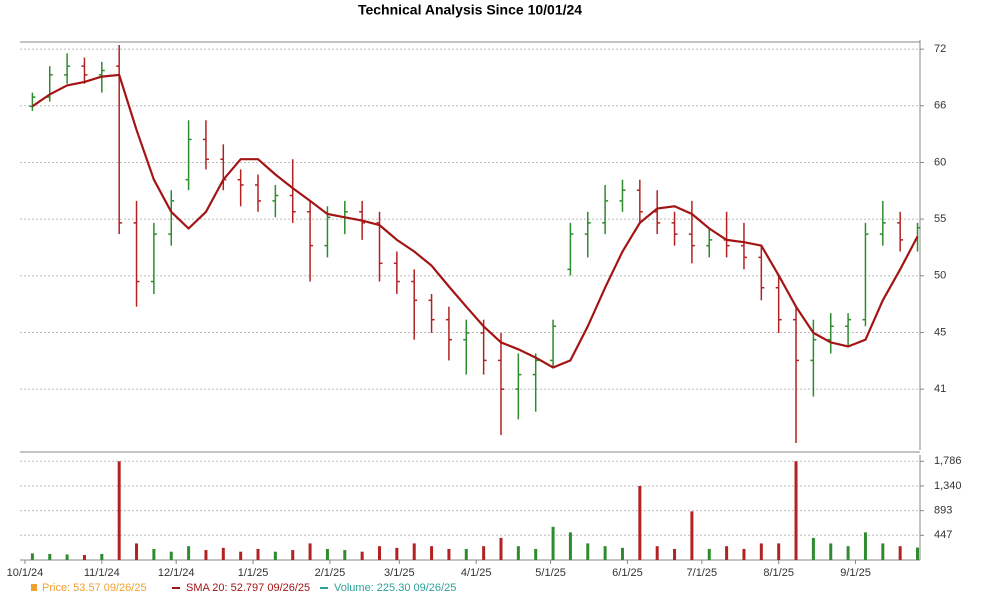 The width and height of the screenshot is (1000, 600). Describe the element at coordinates (940, 49) in the screenshot. I see `y-tick-label: 72` at that location.